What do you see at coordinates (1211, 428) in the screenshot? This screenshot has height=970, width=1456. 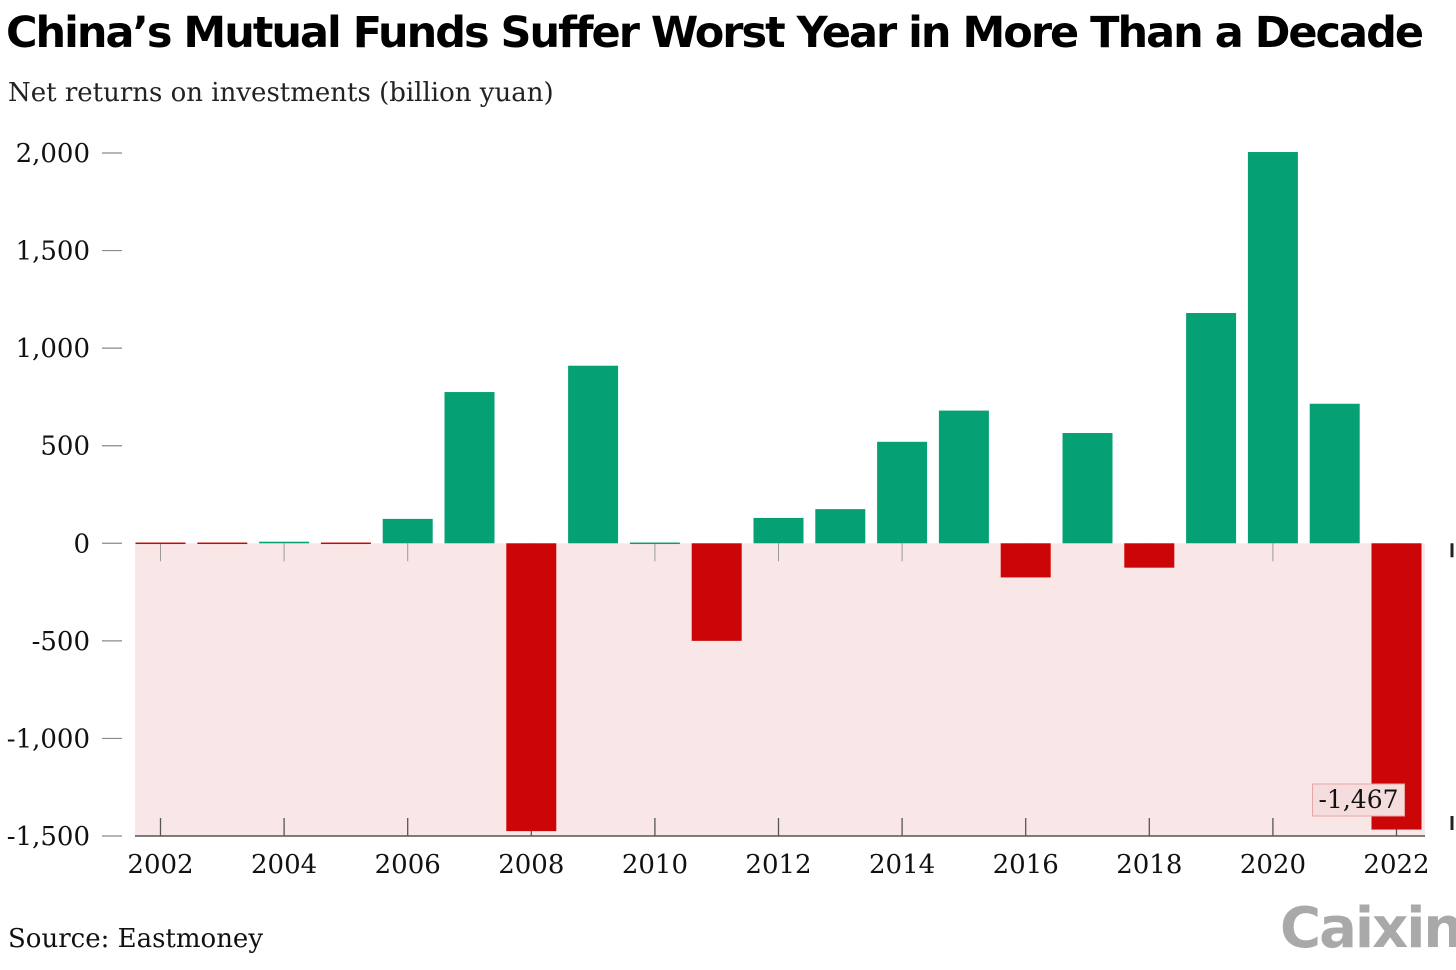 I see `bar-2019` at bounding box center [1211, 428].